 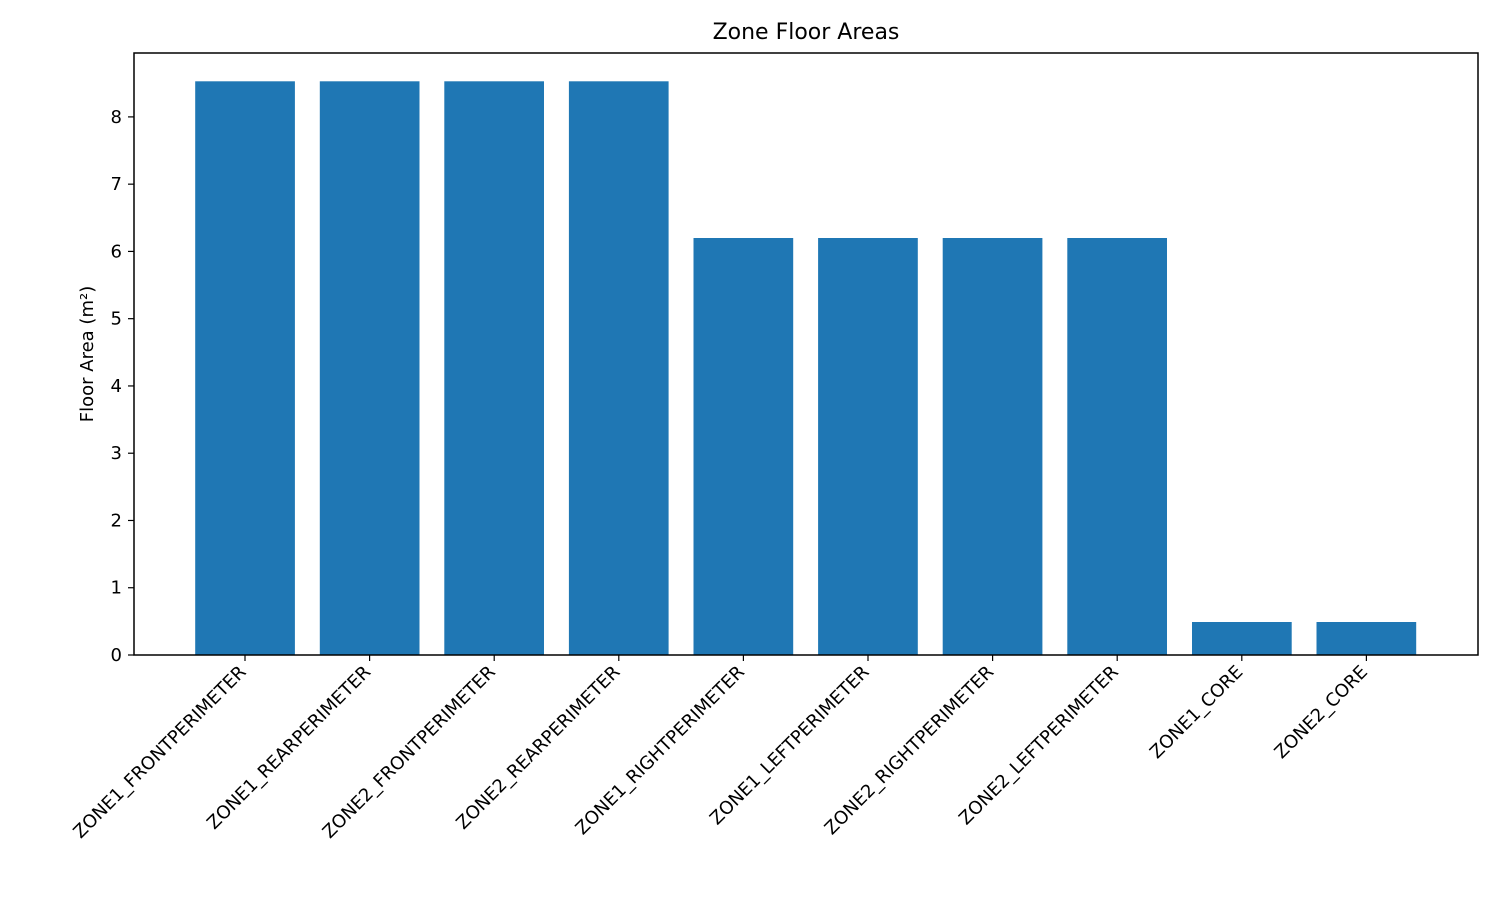 What do you see at coordinates (116, 184) in the screenshot?
I see `y-tick-label: 7` at bounding box center [116, 184].